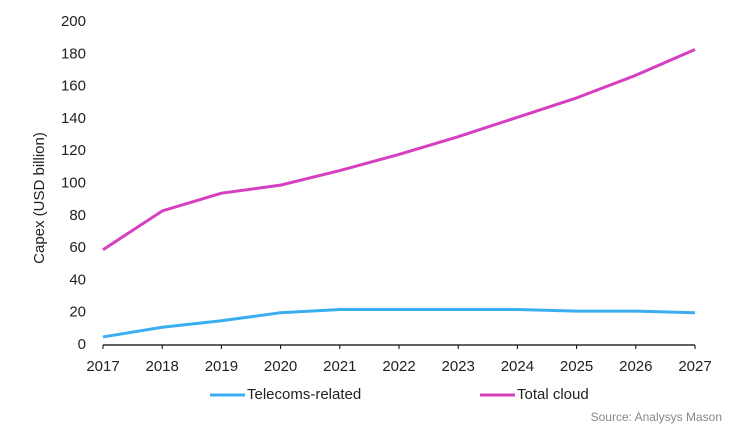 The height and width of the screenshot is (427, 735). Describe the element at coordinates (73, 182) in the screenshot. I see `y-tick-label: 100` at that location.